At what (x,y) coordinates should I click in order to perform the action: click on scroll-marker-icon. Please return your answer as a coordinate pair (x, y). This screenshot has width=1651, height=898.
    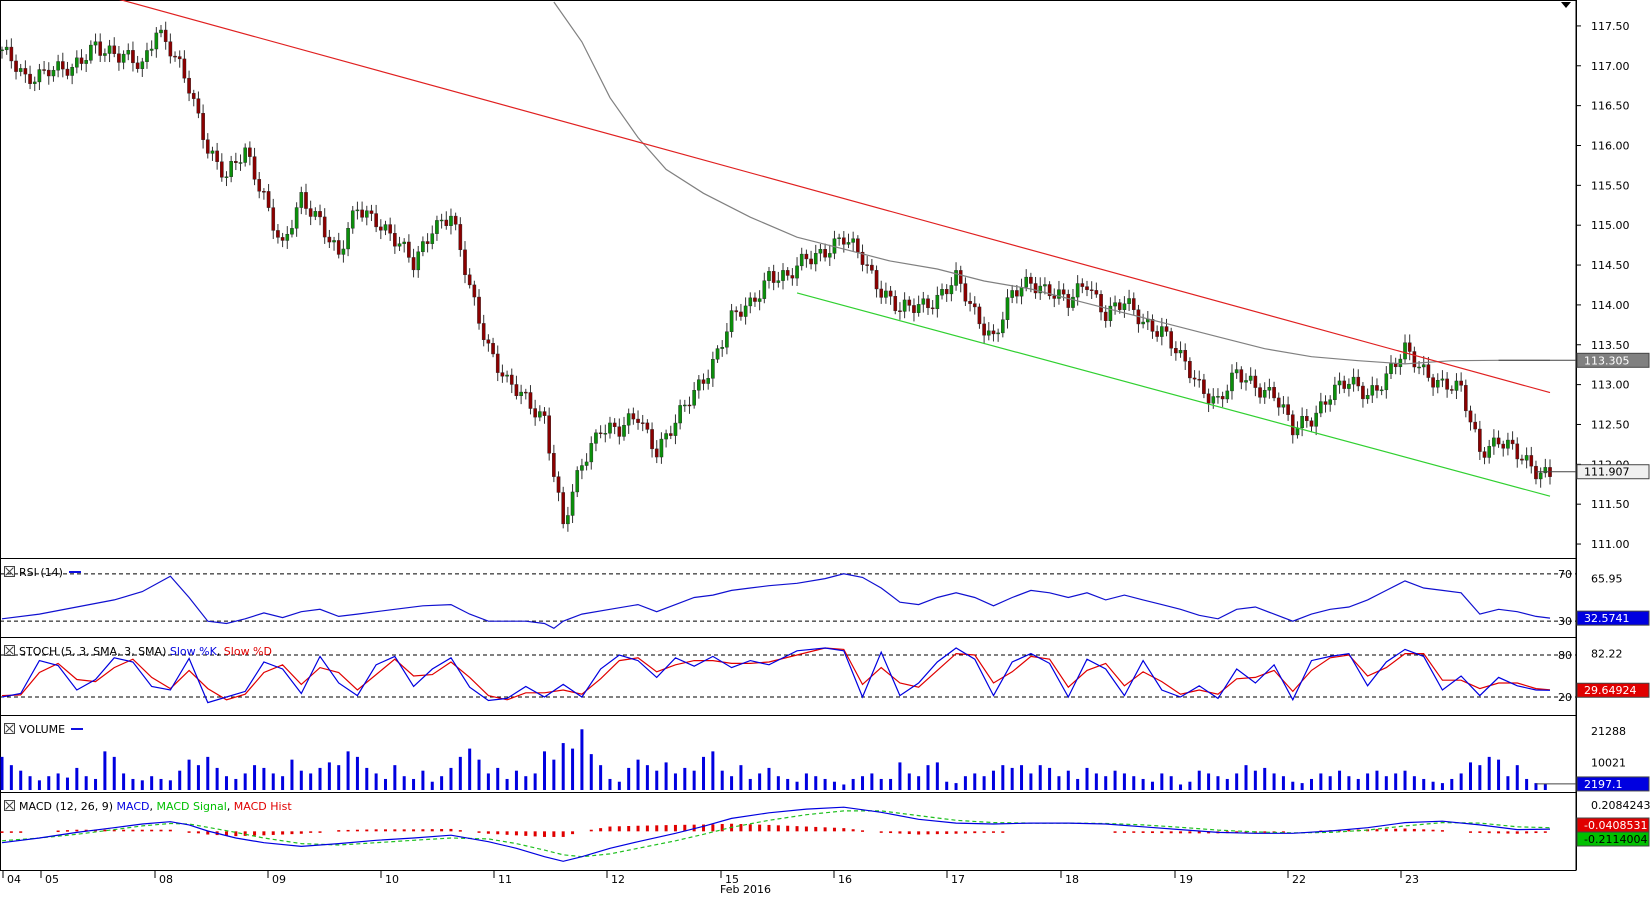
    Looking at the image, I should click on (1566, 5).